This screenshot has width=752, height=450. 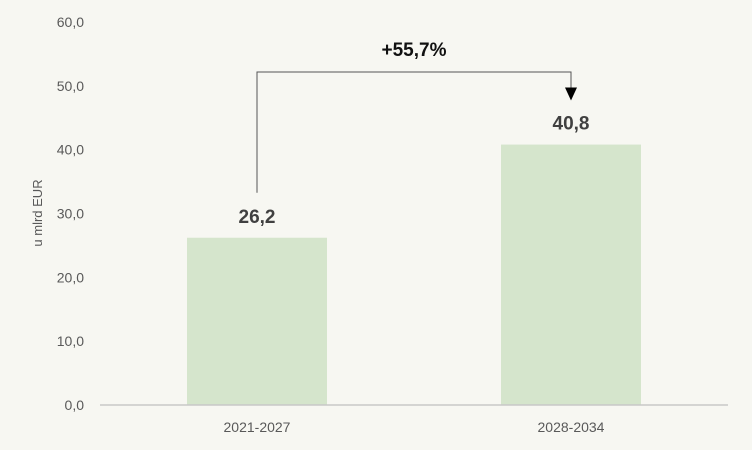 I want to click on y-tick-label: 40,0, so click(x=70, y=150).